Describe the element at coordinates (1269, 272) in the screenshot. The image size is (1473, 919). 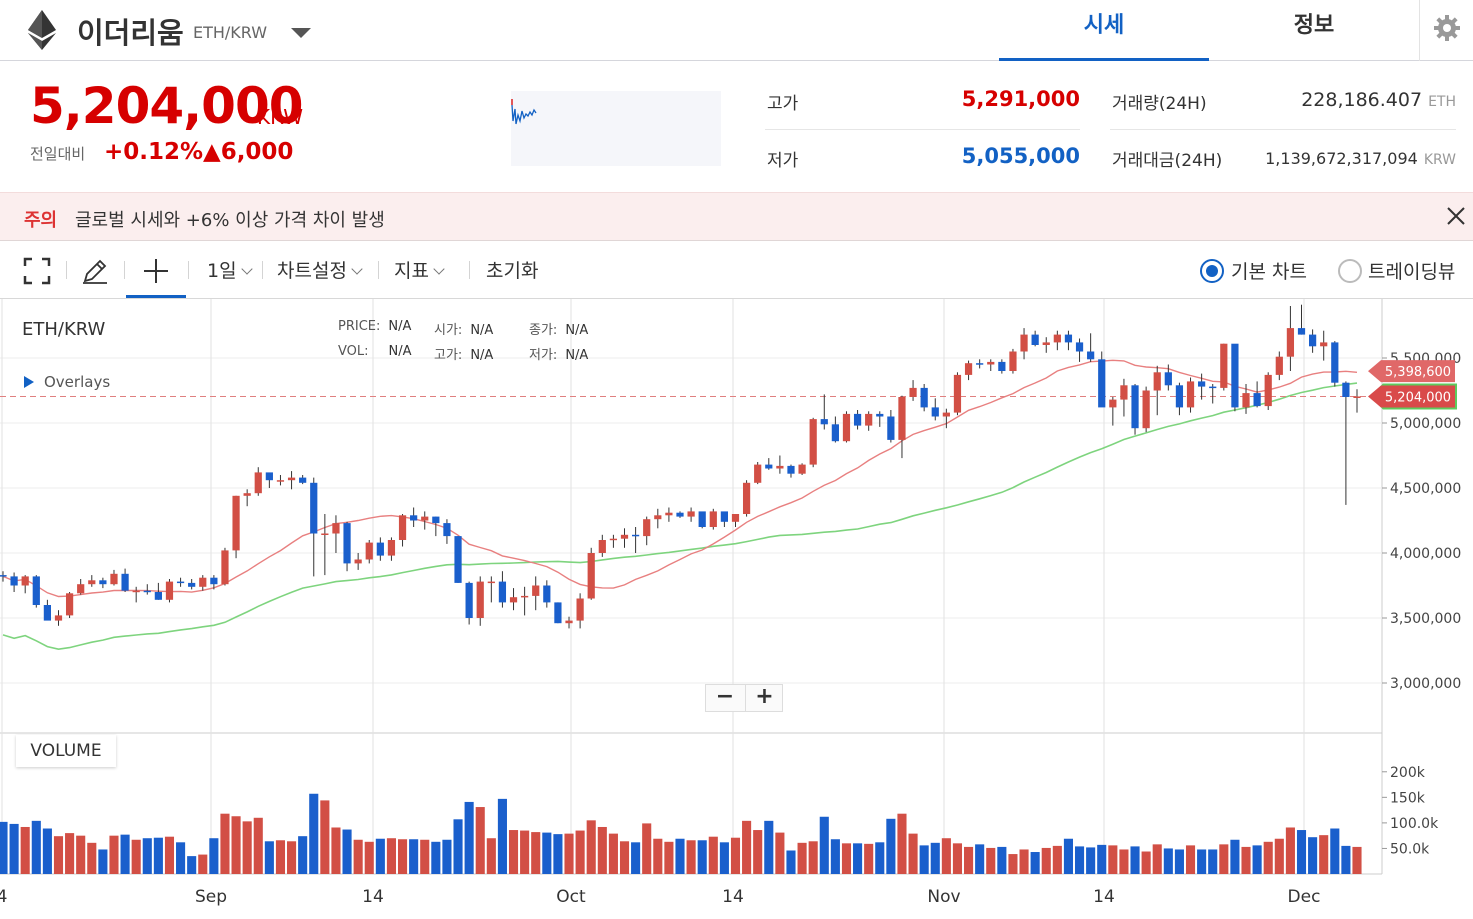
I see `basic-chart-label: 기본 차트` at that location.